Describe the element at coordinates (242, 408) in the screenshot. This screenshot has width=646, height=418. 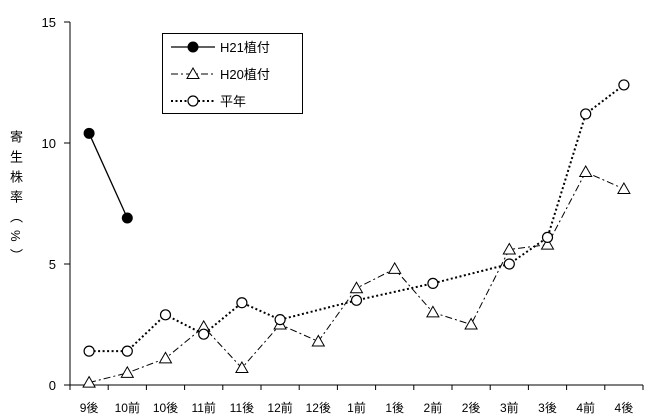
I see `x-tick-label: 11後` at that location.